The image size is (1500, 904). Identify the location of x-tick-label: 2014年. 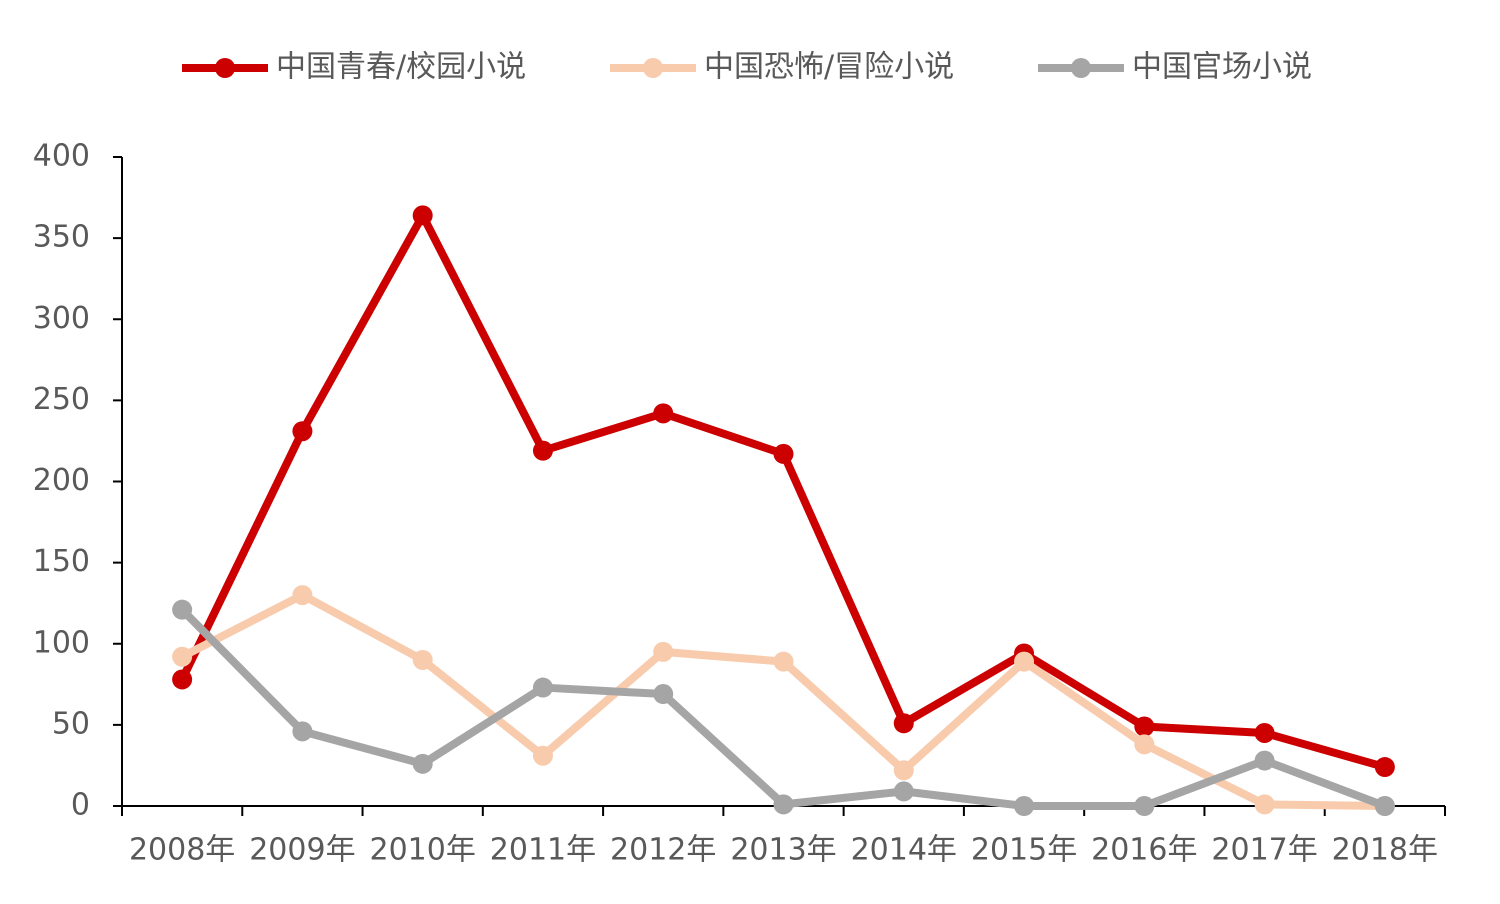
(904, 850).